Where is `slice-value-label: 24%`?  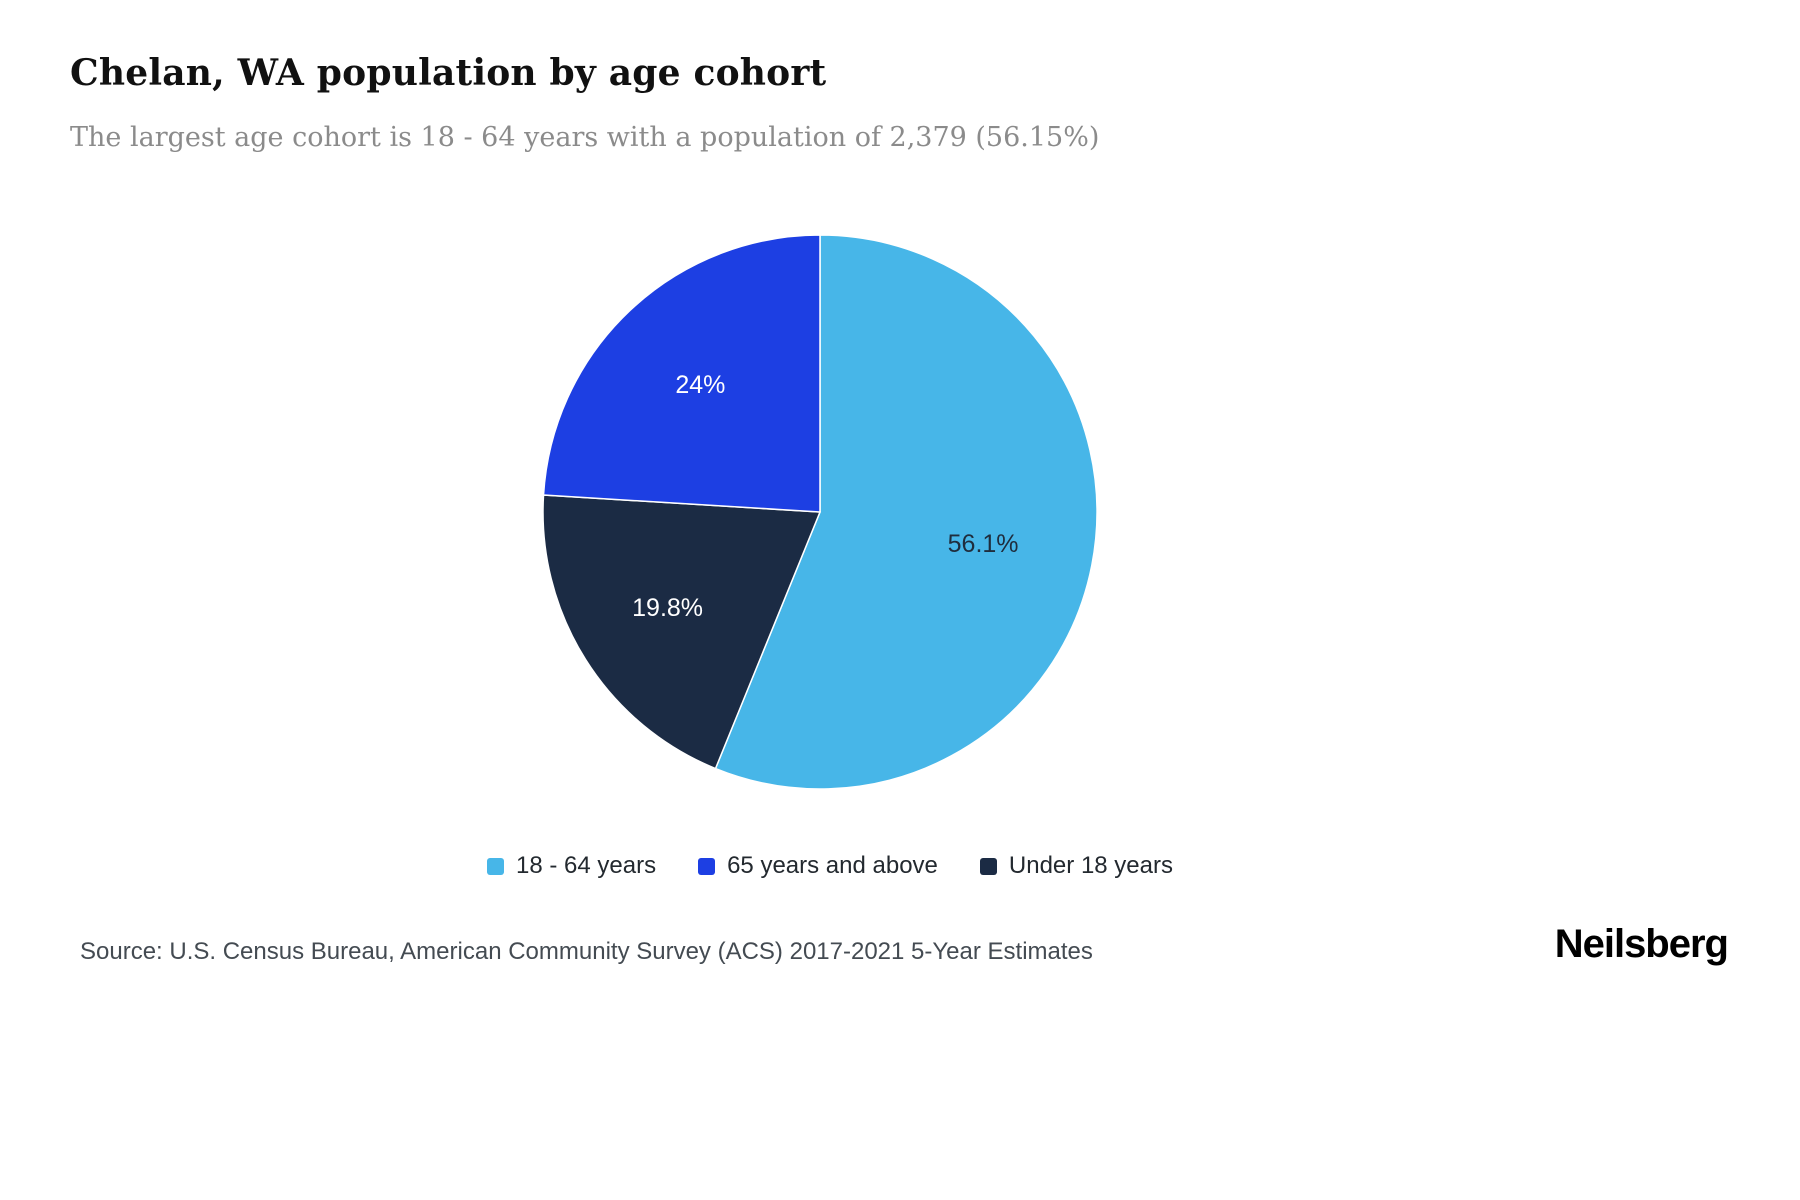
slice-value-label: 24% is located at coordinates (700, 385).